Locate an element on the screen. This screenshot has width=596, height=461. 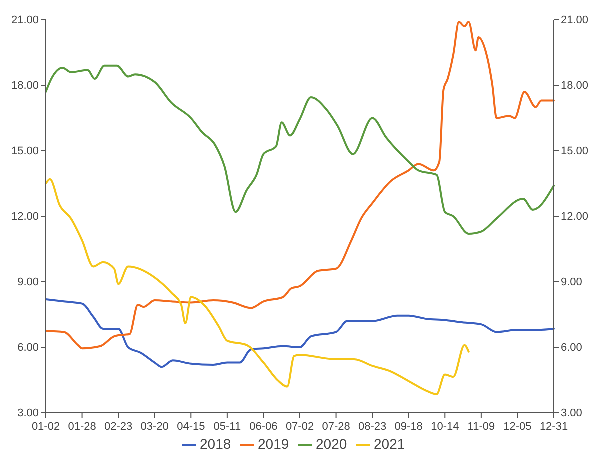
x-tick-label: 09-18 is located at coordinates (408, 427).